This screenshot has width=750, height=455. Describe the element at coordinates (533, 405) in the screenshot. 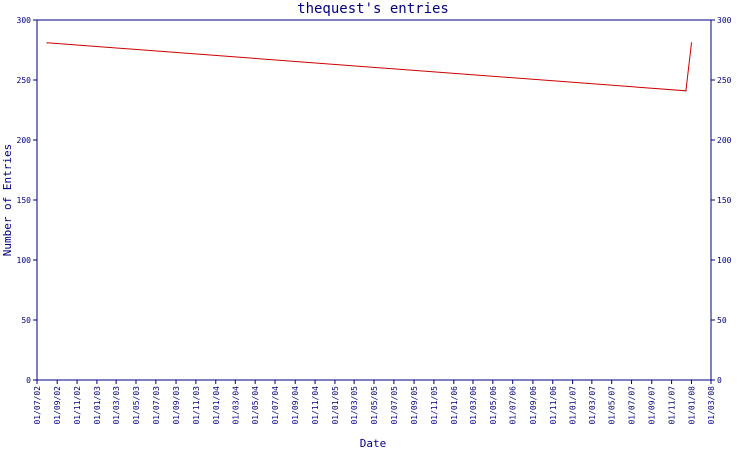

I see `x-tick-label: 01/09/06` at that location.